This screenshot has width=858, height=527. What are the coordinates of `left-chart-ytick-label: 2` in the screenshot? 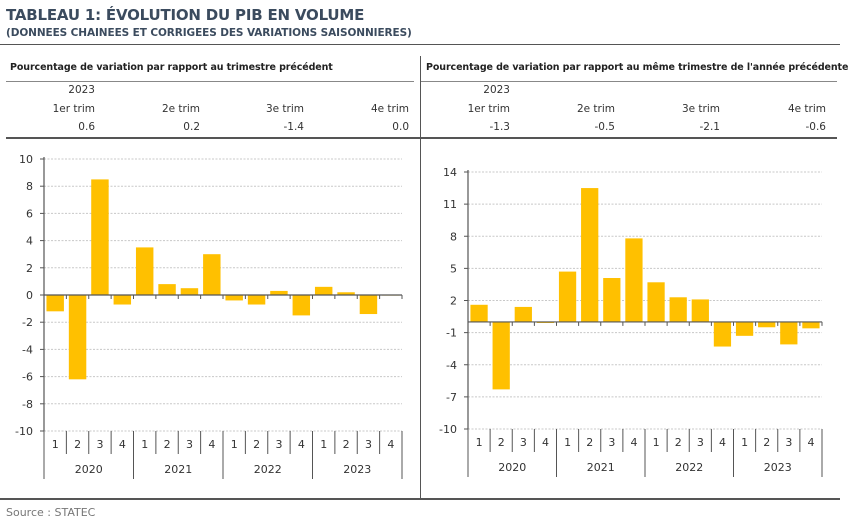 It's located at (29, 268).